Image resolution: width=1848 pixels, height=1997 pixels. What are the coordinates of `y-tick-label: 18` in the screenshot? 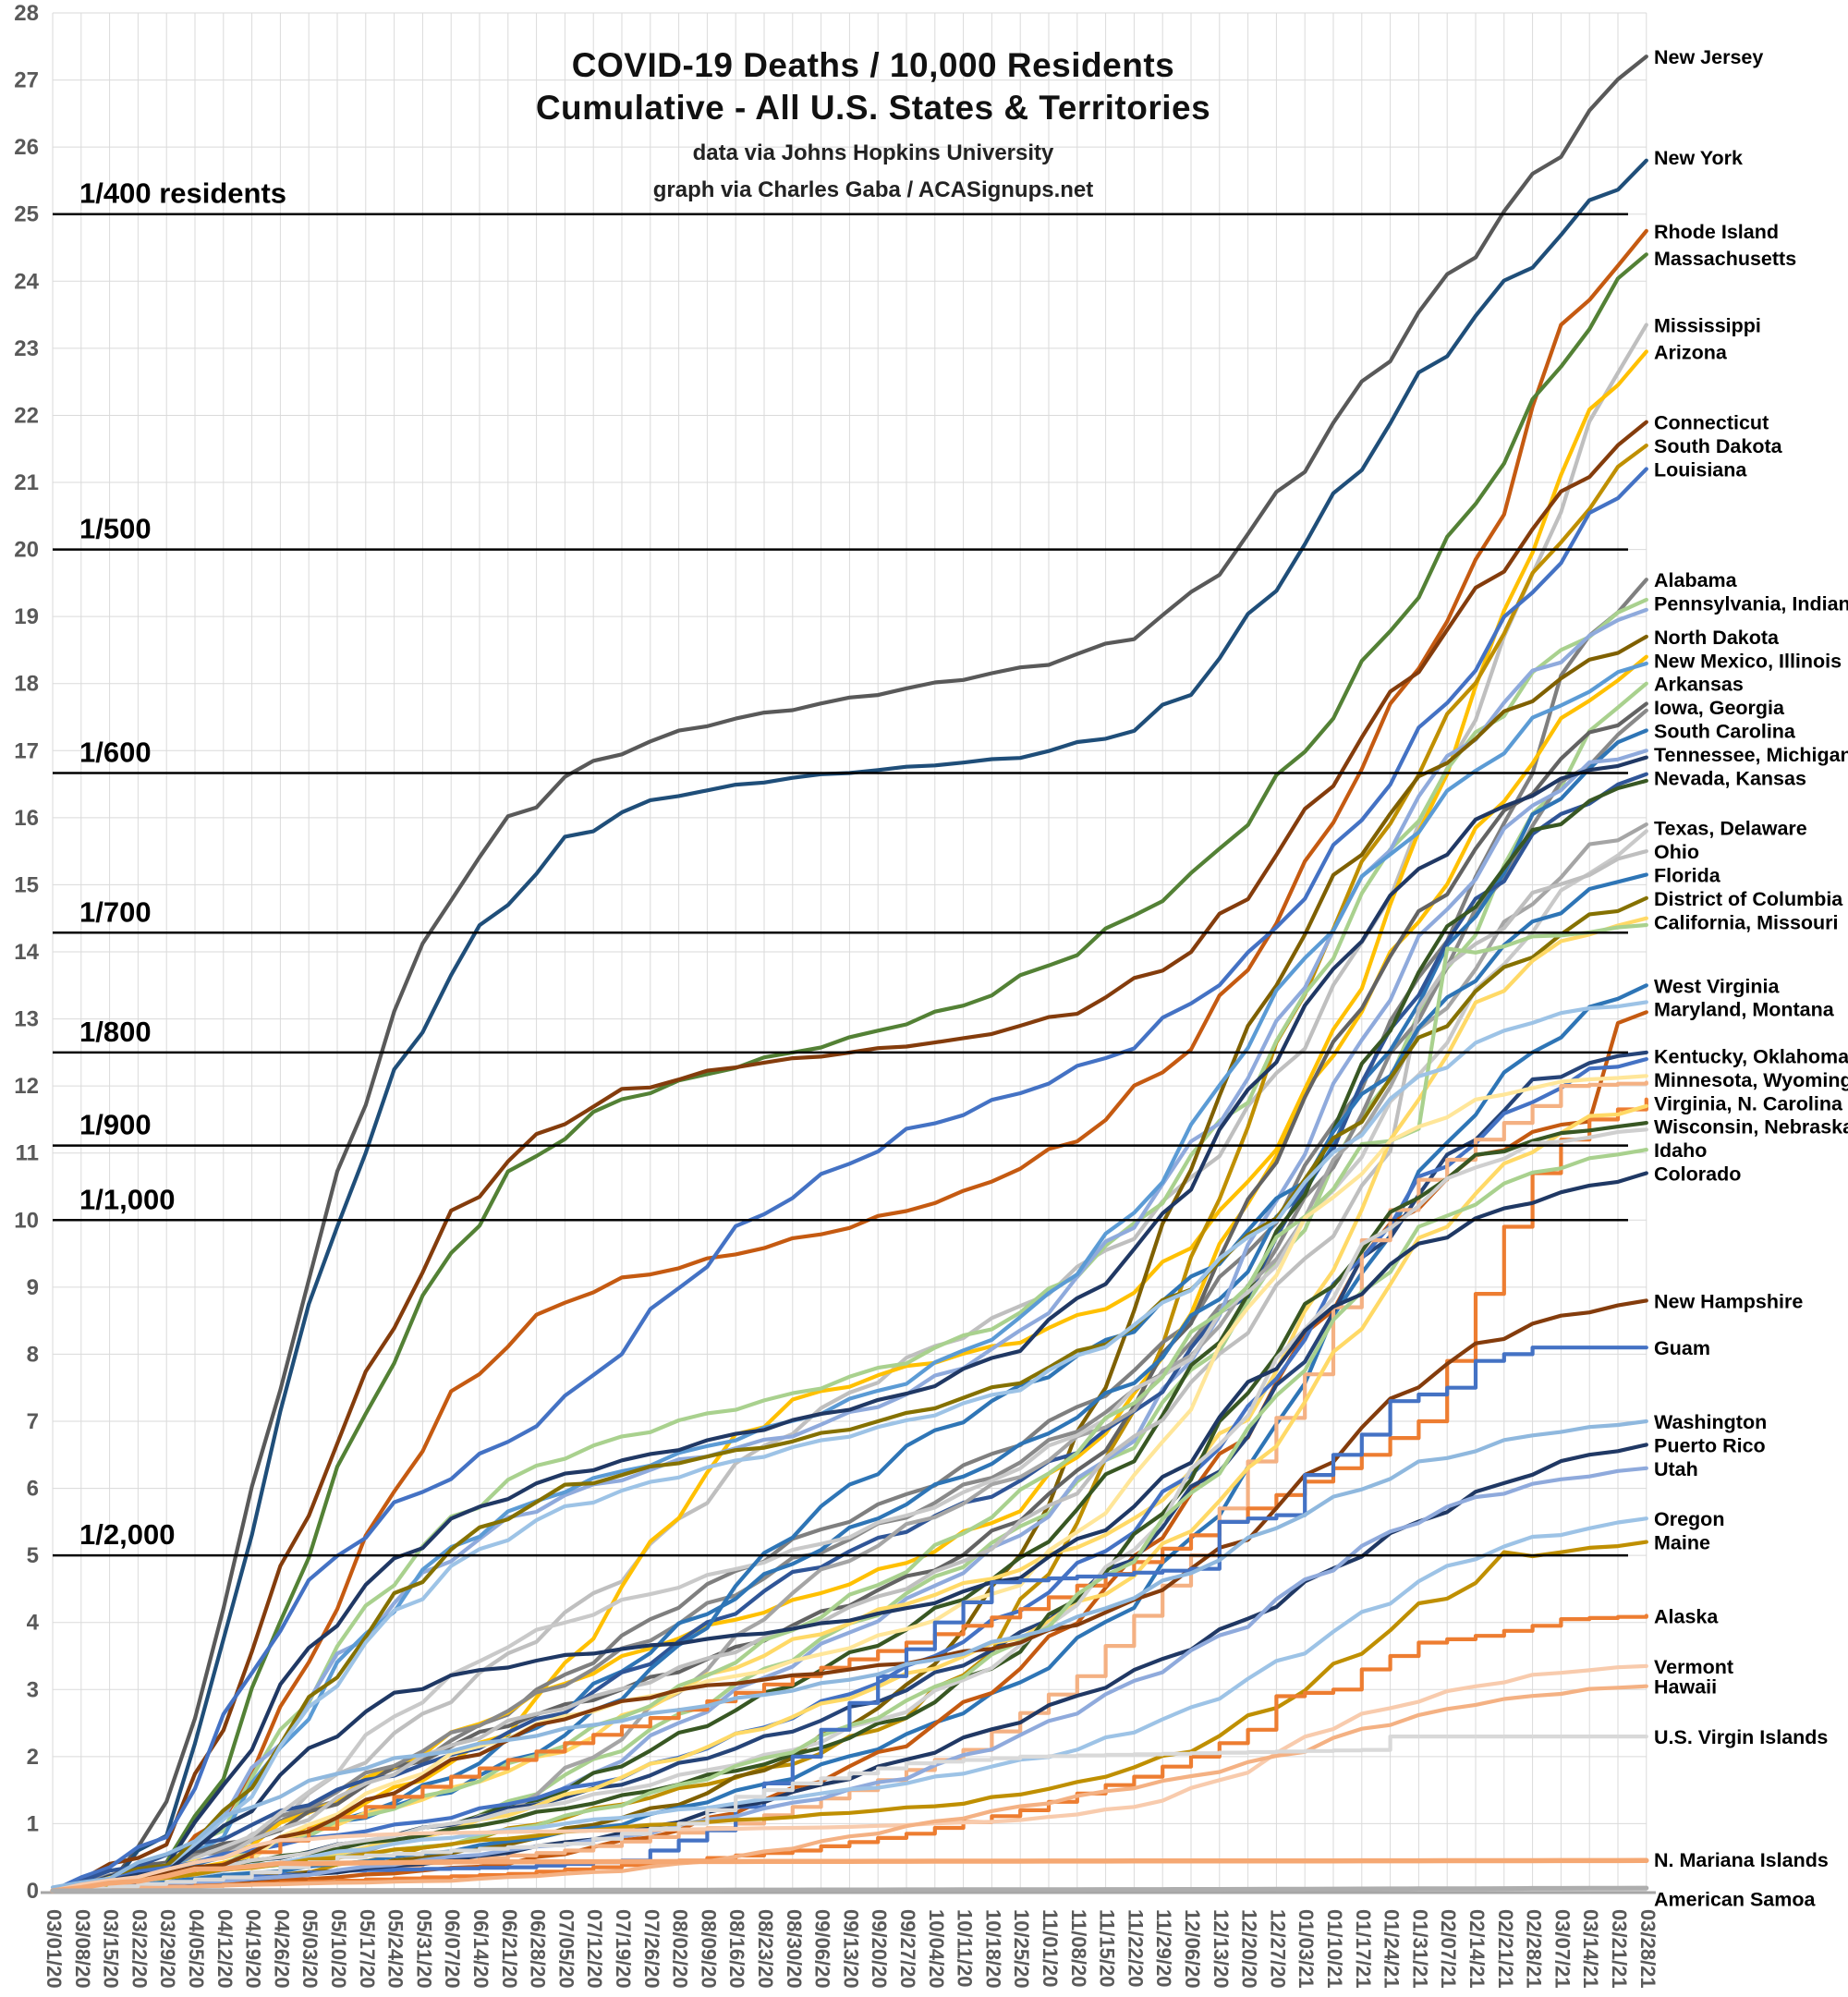 It's located at (26, 684).